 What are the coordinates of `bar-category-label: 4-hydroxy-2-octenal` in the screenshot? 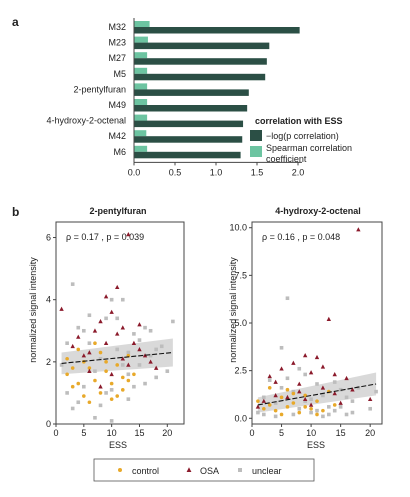 It's located at (86, 121).